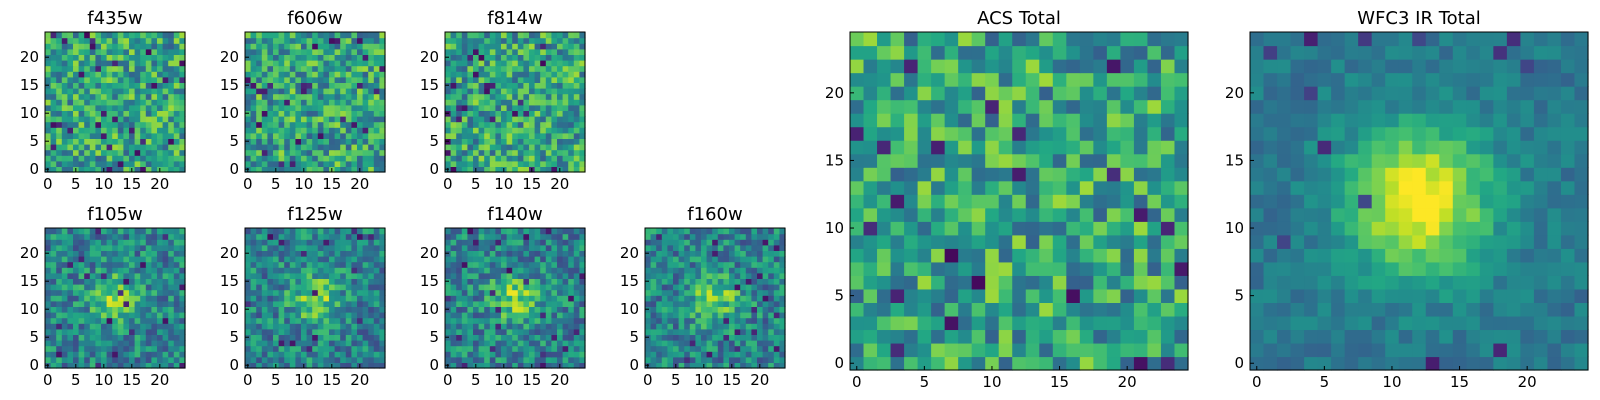 The width and height of the screenshot is (1600, 400). I want to click on panel-title: f140w, so click(514, 214).